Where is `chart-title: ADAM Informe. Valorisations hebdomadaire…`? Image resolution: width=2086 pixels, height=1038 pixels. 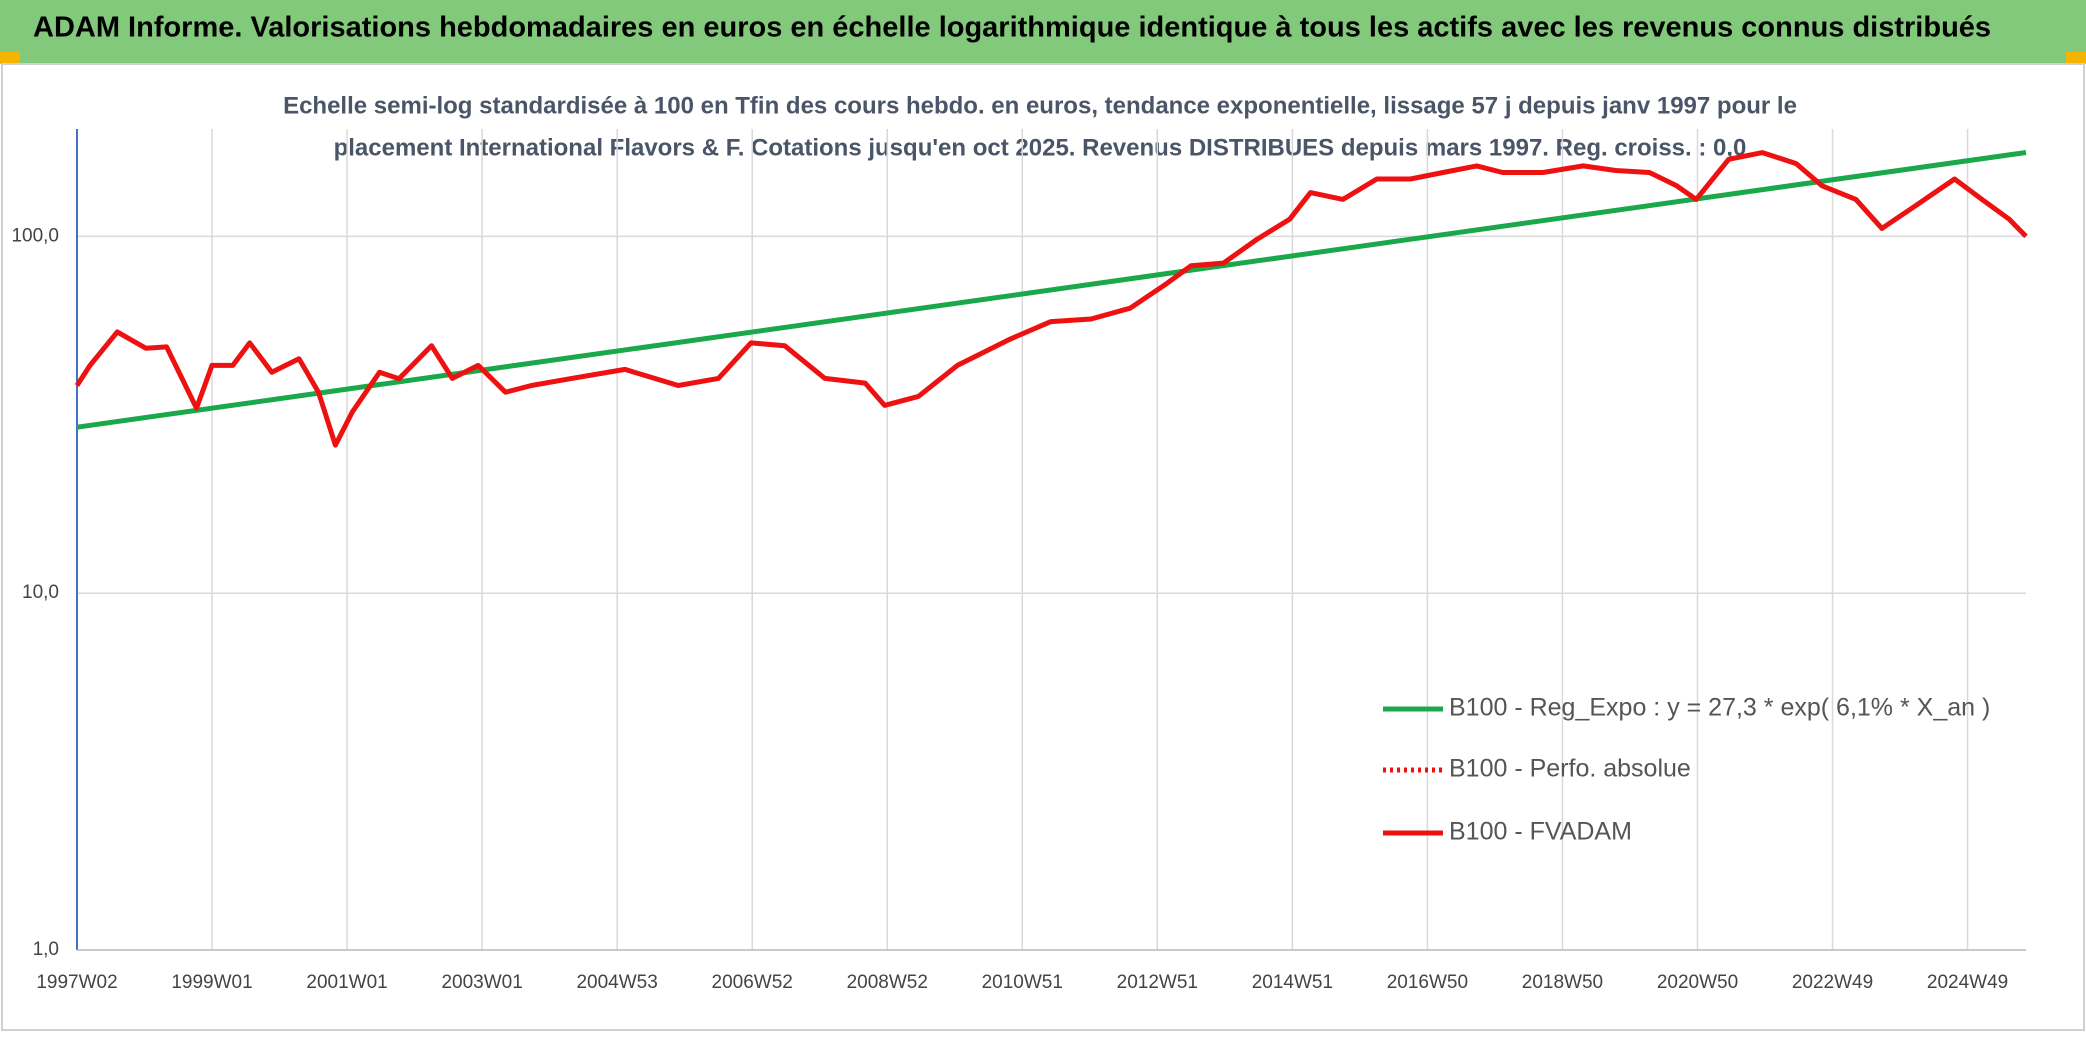 chart-title: ADAM Informe. Valorisations hebdomadaire… is located at coordinates (1012, 28).